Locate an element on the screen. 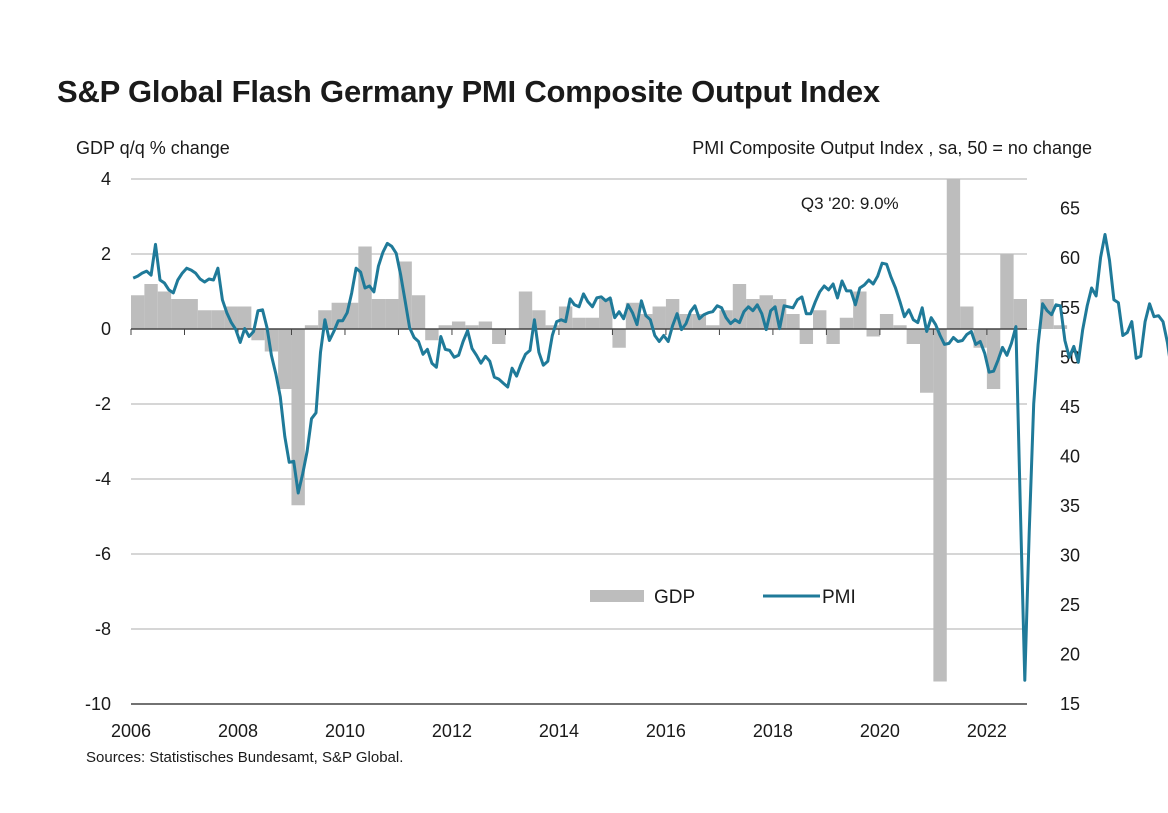 The width and height of the screenshot is (1168, 813). x-tick-label: 2014 is located at coordinates (559, 731).